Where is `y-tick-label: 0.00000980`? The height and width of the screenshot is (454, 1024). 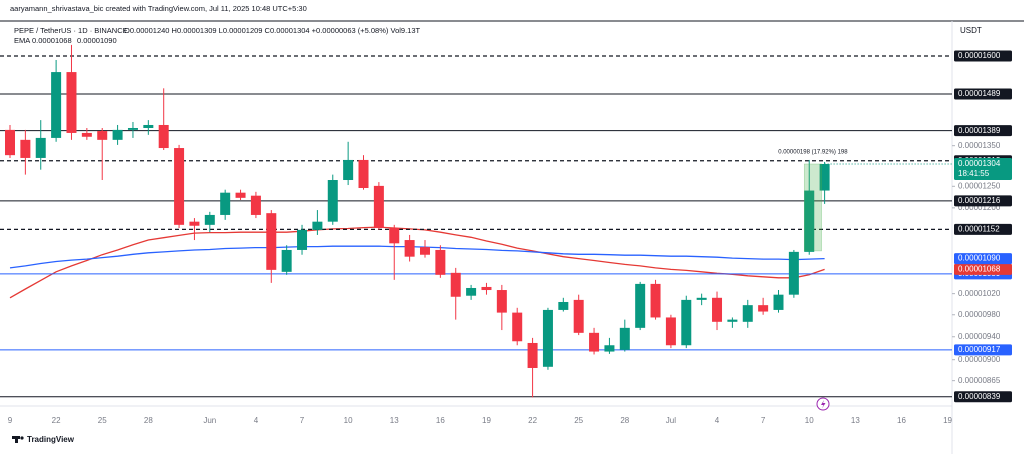 y-tick-label: 0.00000980 is located at coordinates (979, 314).